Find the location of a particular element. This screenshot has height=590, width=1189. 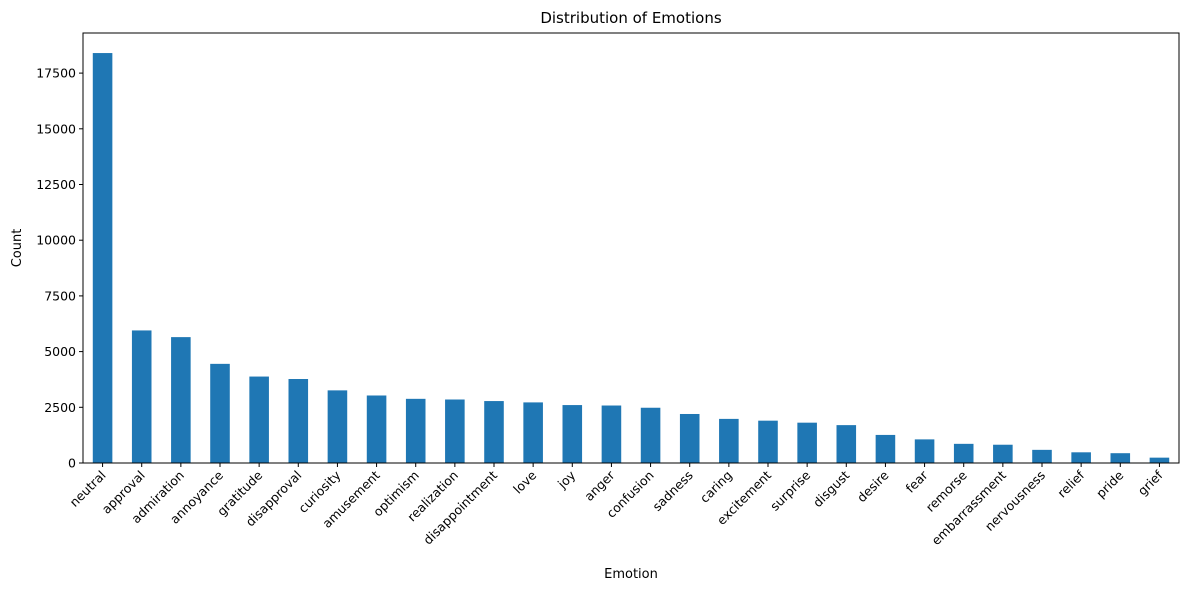

bar-nervousness is located at coordinates (1042, 456).